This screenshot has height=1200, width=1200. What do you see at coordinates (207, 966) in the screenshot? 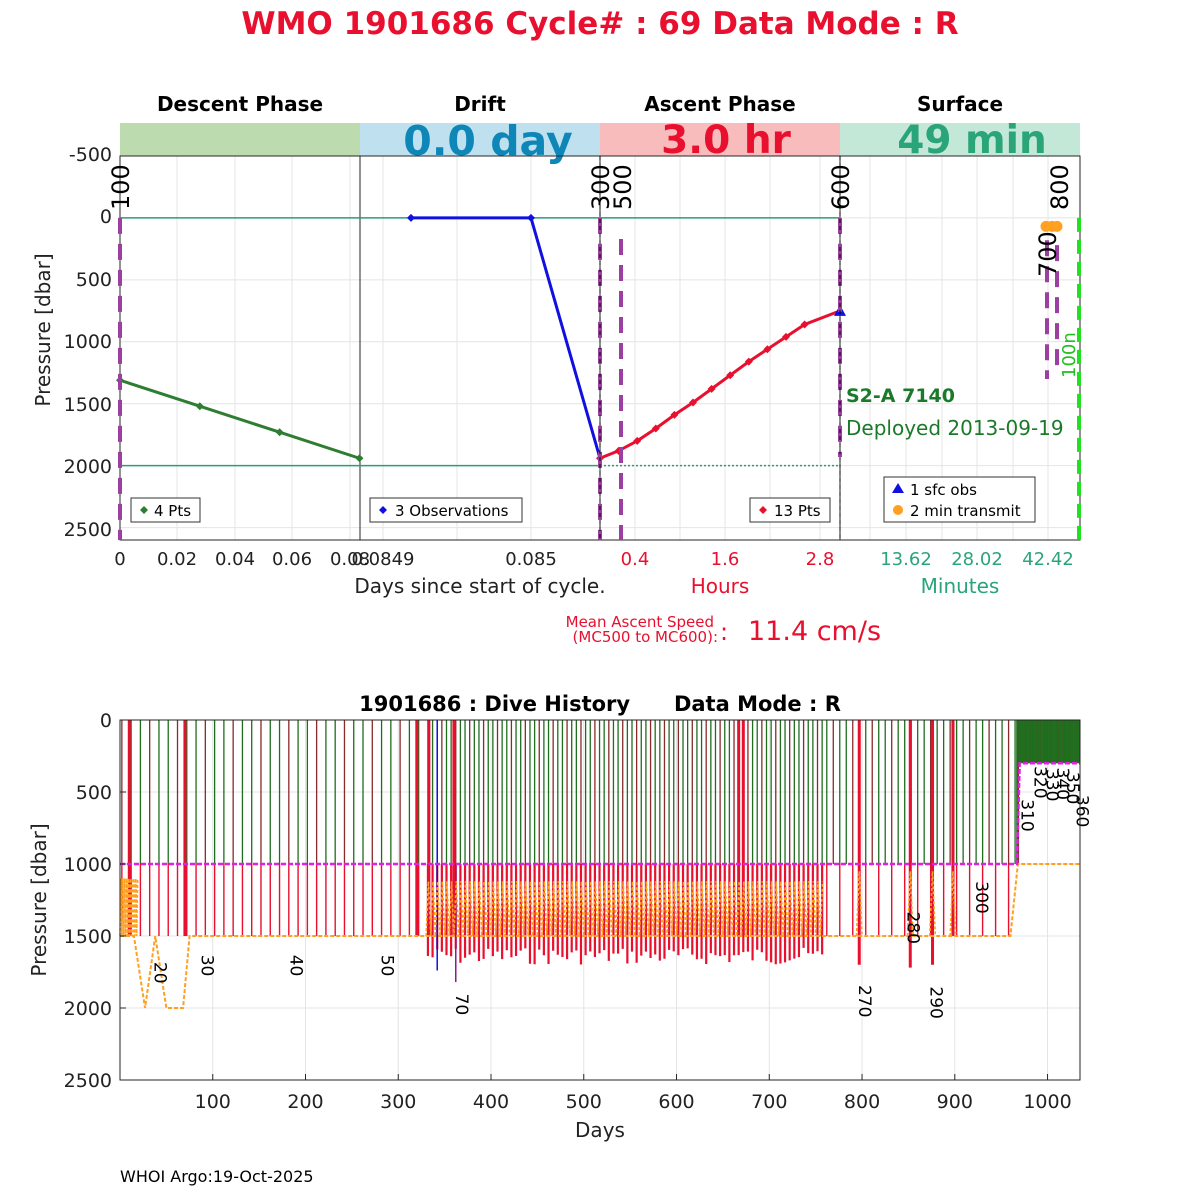
I see `cycle-number-label: 30` at bounding box center [207, 966].